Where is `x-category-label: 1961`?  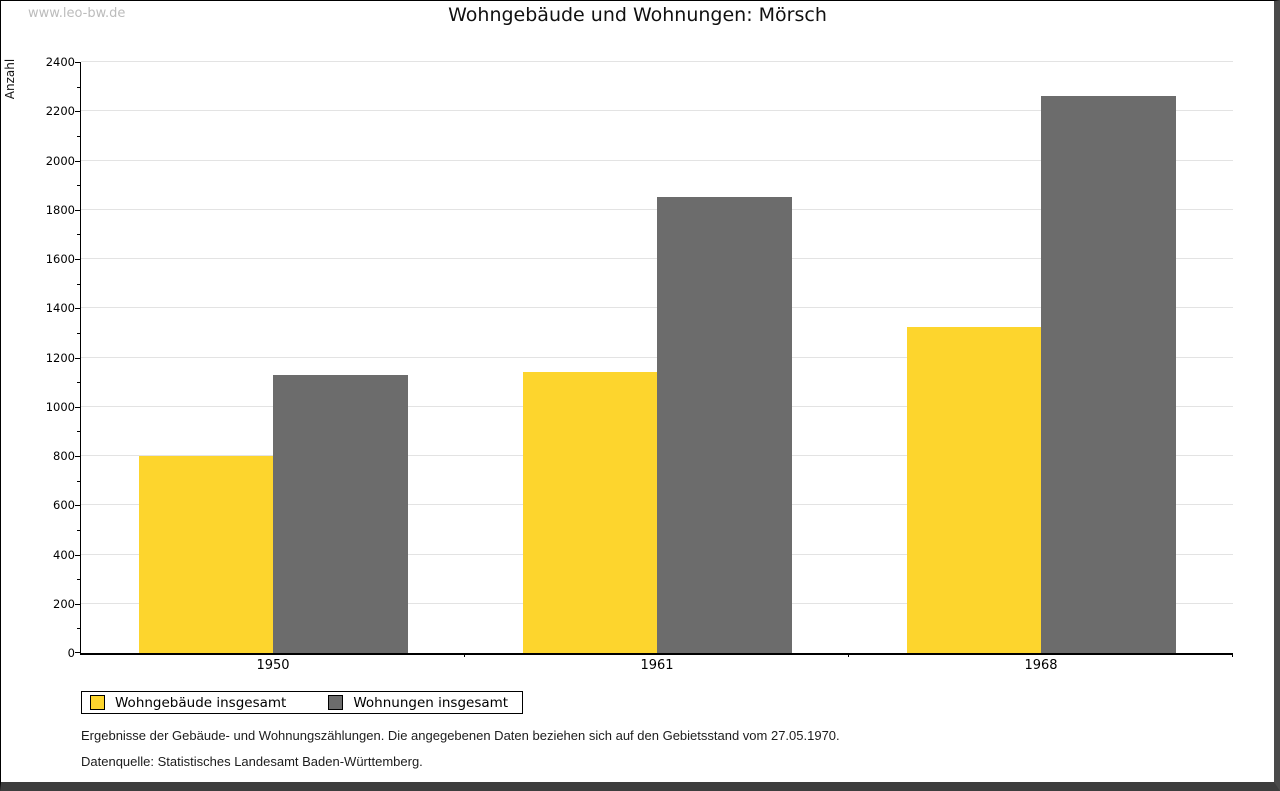 x-category-label: 1961 is located at coordinates (657, 665).